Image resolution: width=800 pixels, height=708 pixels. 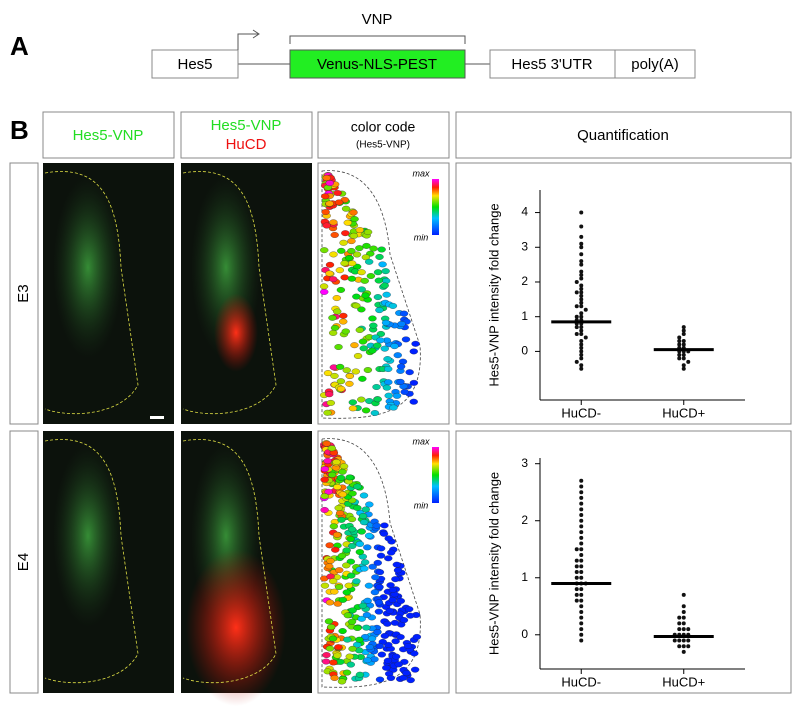 I want to click on y-tick-label: 3, so click(x=524, y=246).